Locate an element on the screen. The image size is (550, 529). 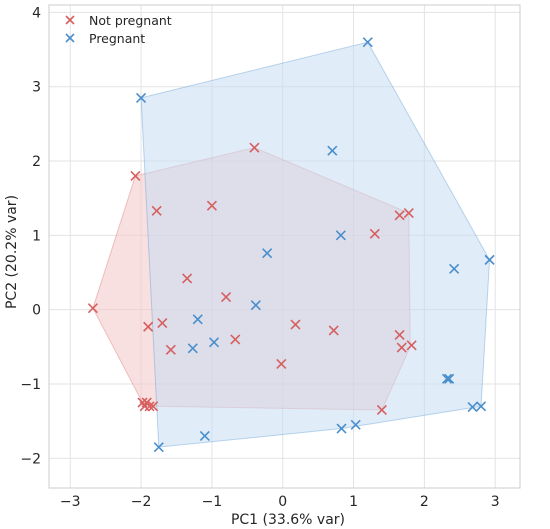
legend-marker-not-pregnant is located at coordinates (70, 20).